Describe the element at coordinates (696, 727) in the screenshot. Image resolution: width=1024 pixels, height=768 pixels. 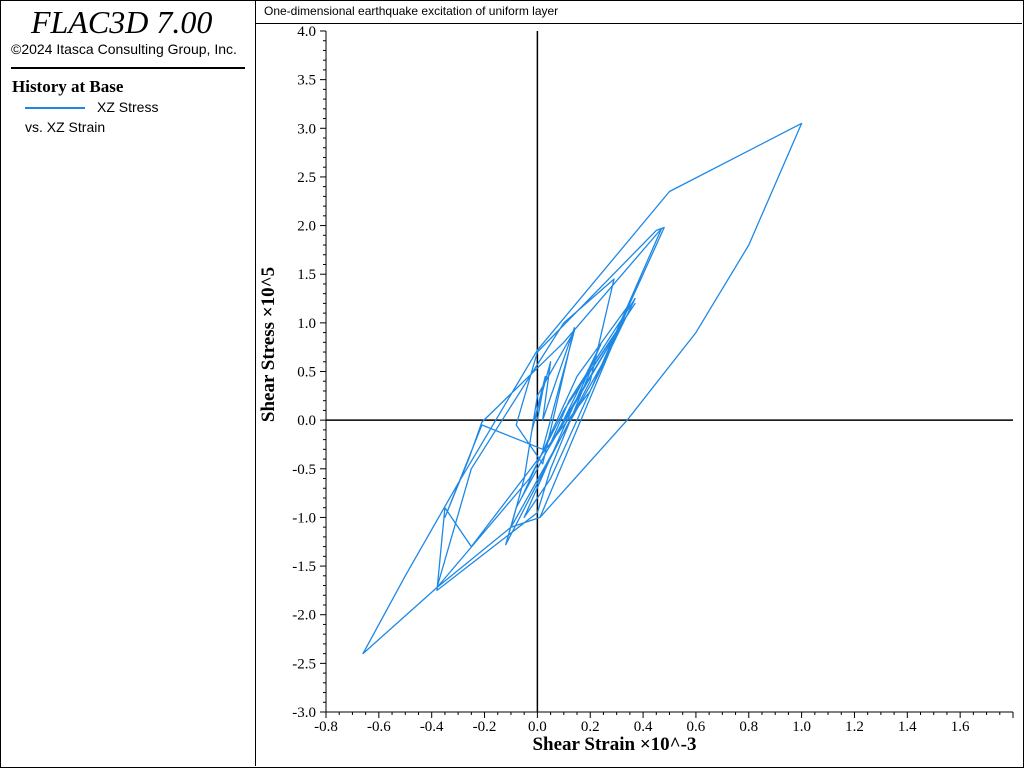
I see `x-tick-label: 0.6` at that location.